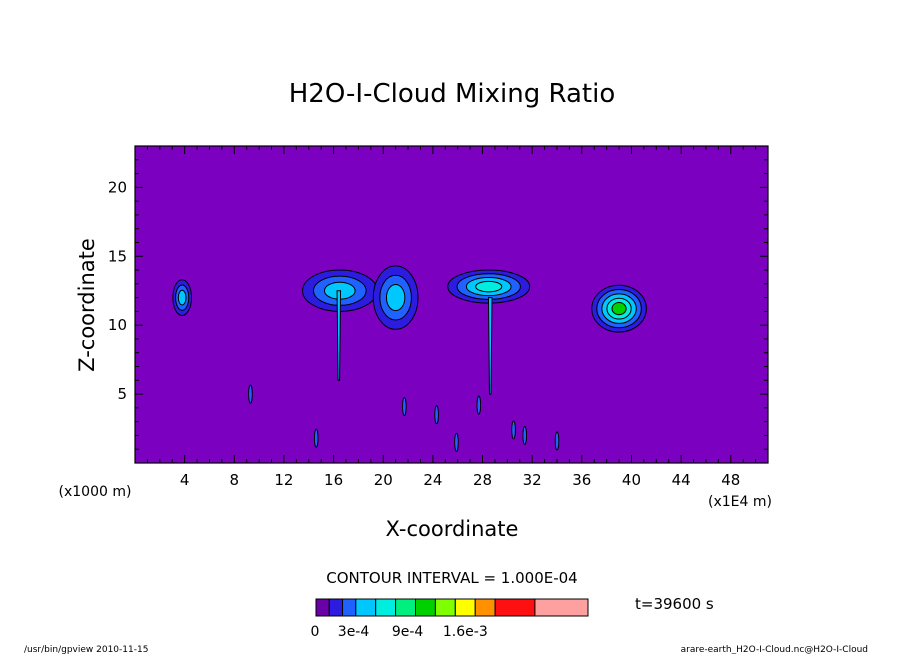 The image size is (904, 658). What do you see at coordinates (408, 632) in the screenshot?
I see `colorbar-label: 9e-4` at bounding box center [408, 632].